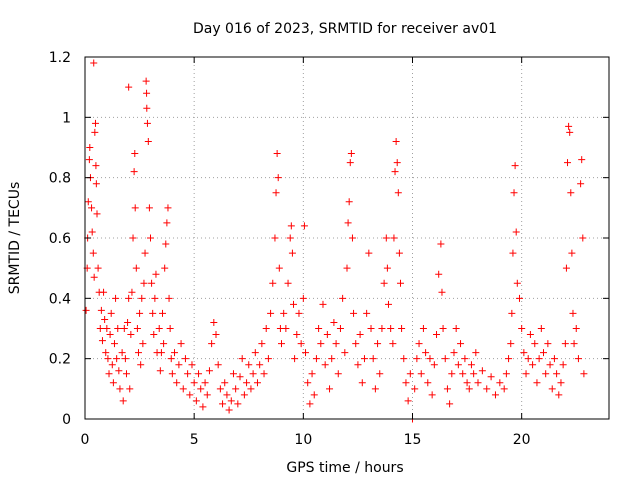  I want to click on y-tick-label: 0.2, so click(60, 360).